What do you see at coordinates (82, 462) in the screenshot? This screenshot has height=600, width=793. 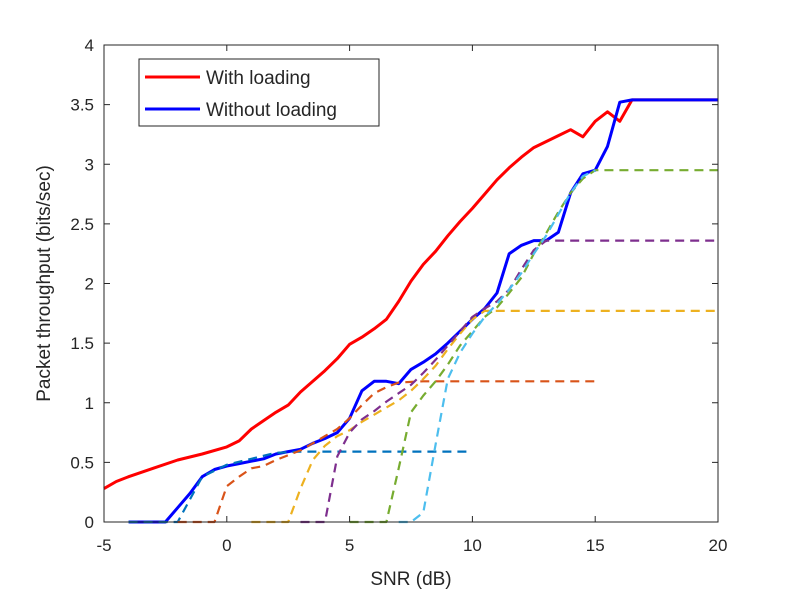 I see `y-tick-label: 0.5` at bounding box center [82, 462].